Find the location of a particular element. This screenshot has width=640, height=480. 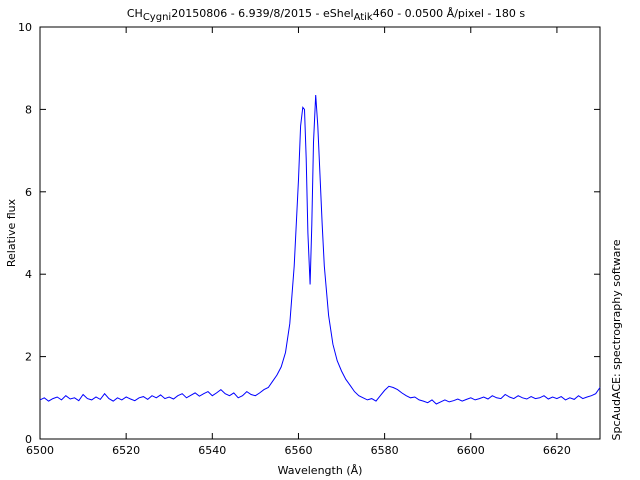

software-label: SpcAudACE: spectrography software is located at coordinates (616, 339).